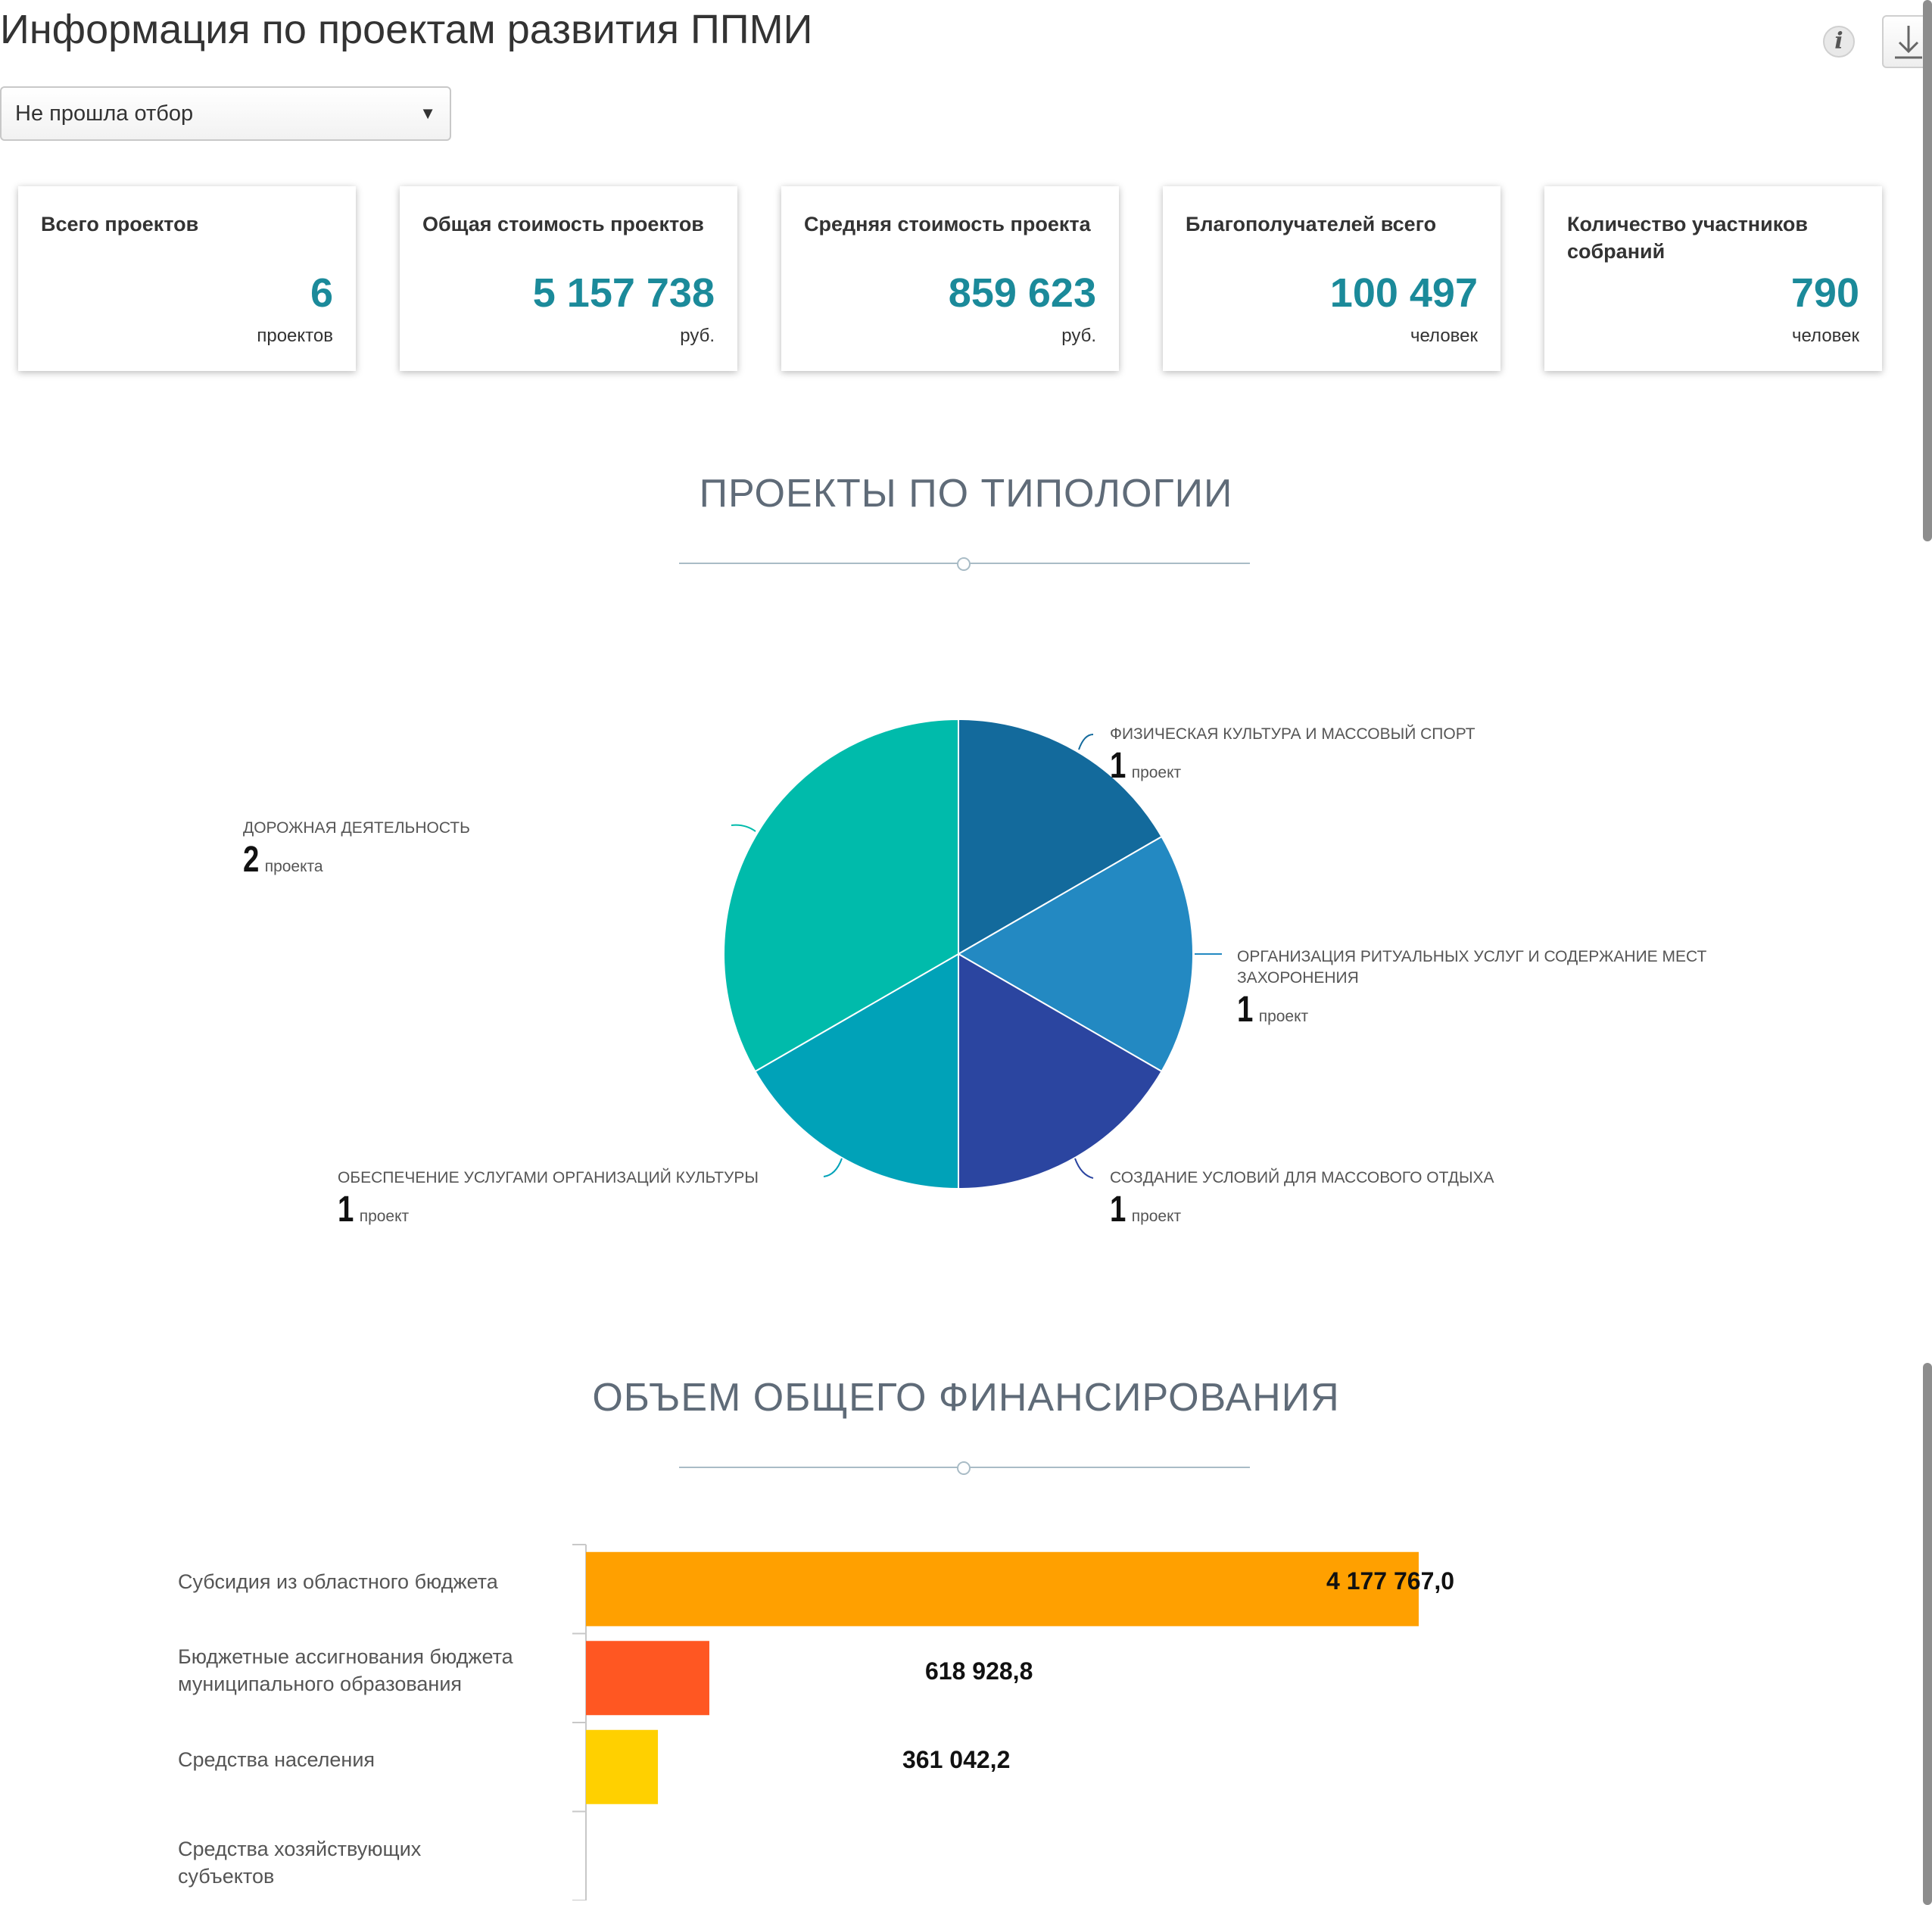 The width and height of the screenshot is (1932, 1905). What do you see at coordinates (1824, 293) in the screenshot?
I see `kpi-value: 790` at bounding box center [1824, 293].